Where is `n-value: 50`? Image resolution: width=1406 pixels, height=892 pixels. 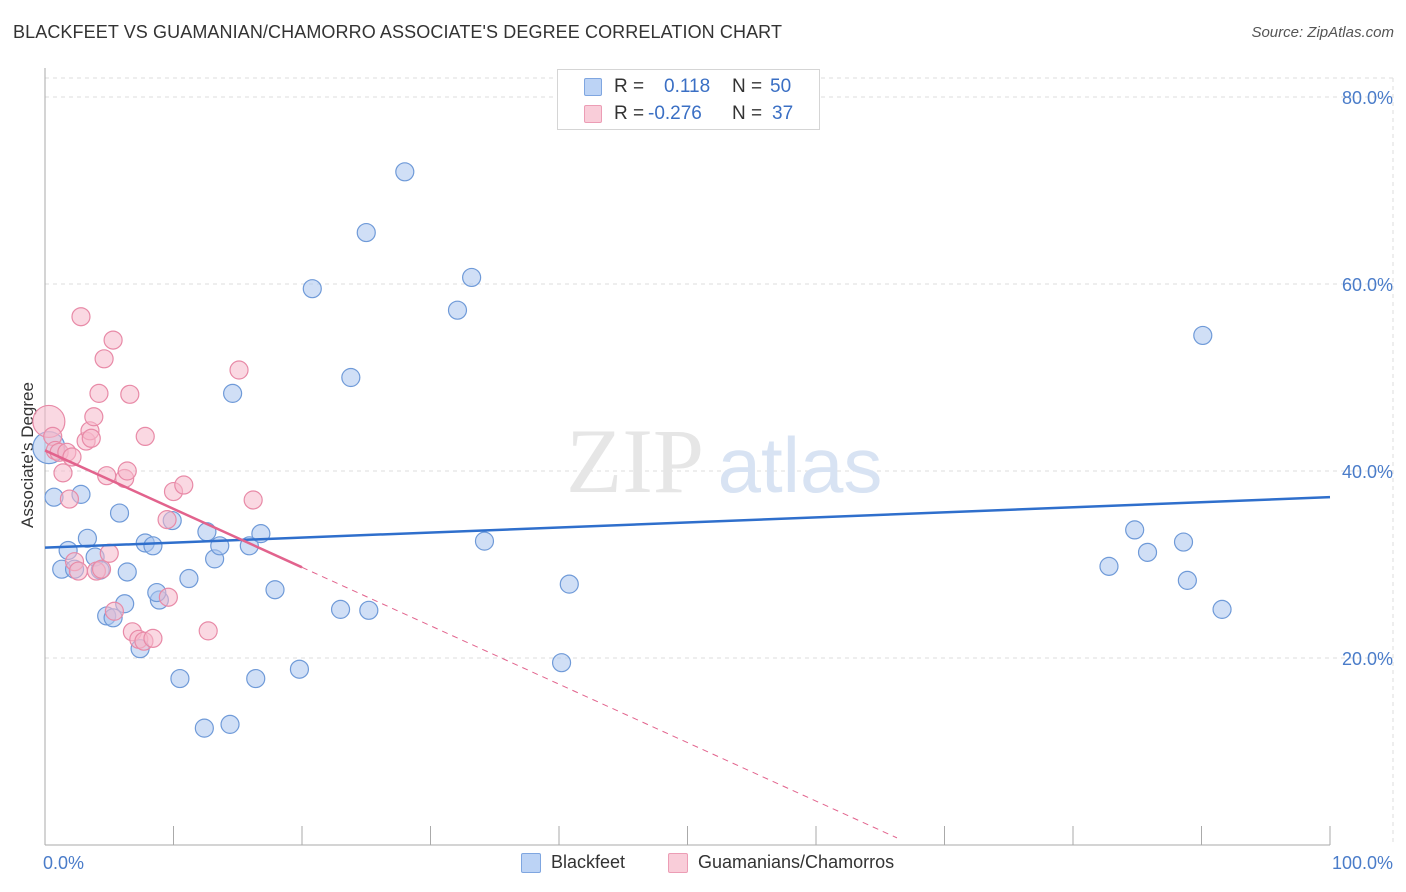
n-value: 50 is located at coordinates (781, 86).